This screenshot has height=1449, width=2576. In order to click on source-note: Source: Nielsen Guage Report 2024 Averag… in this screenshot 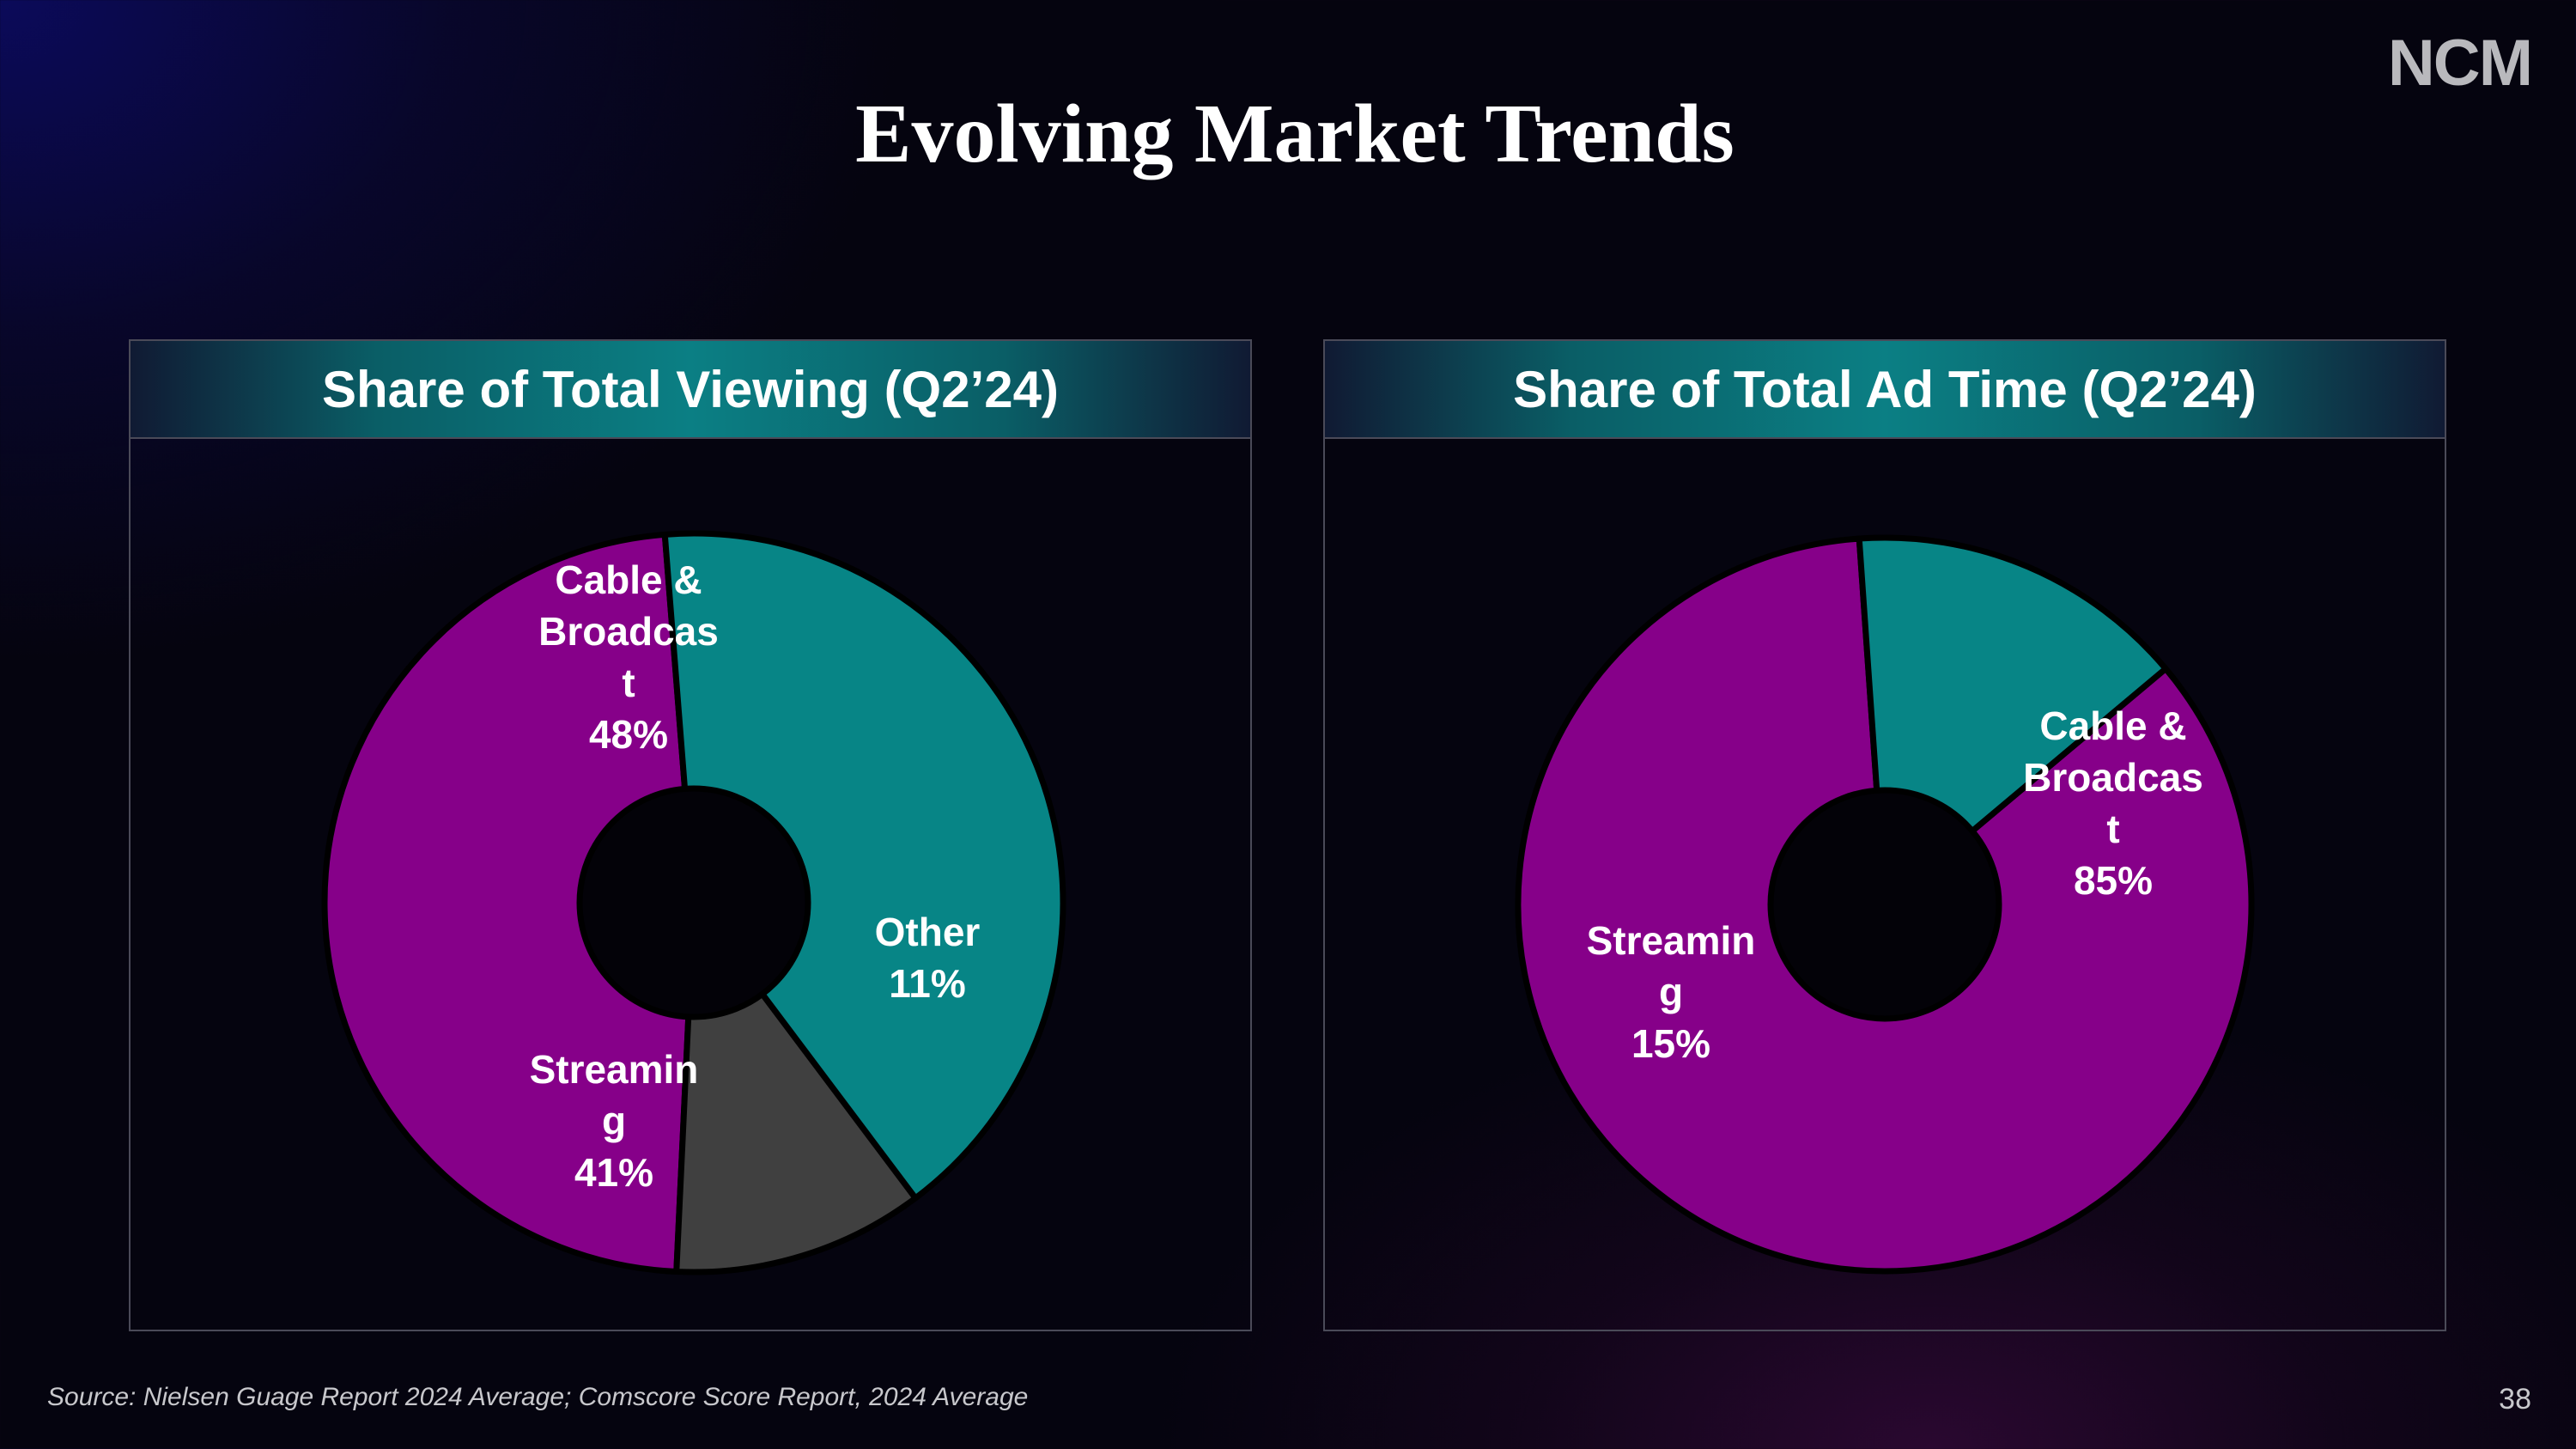, I will do `click(538, 1397)`.